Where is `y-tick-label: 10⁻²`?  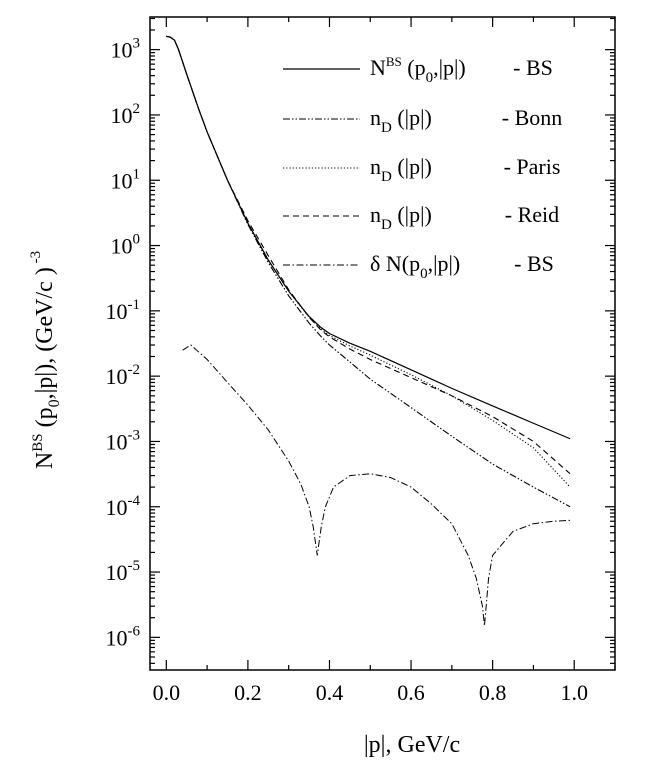
y-tick-label: 10⁻² is located at coordinates (123, 375).